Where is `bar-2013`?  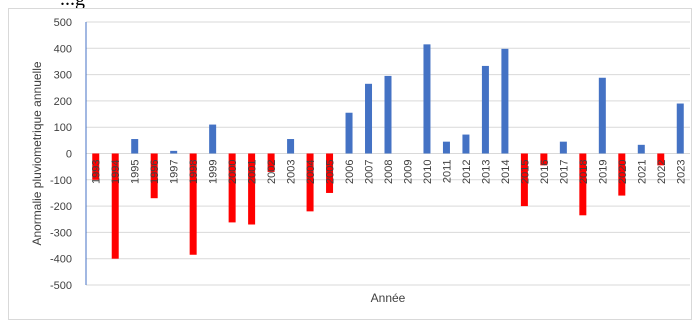 bar-2013 is located at coordinates (485, 109).